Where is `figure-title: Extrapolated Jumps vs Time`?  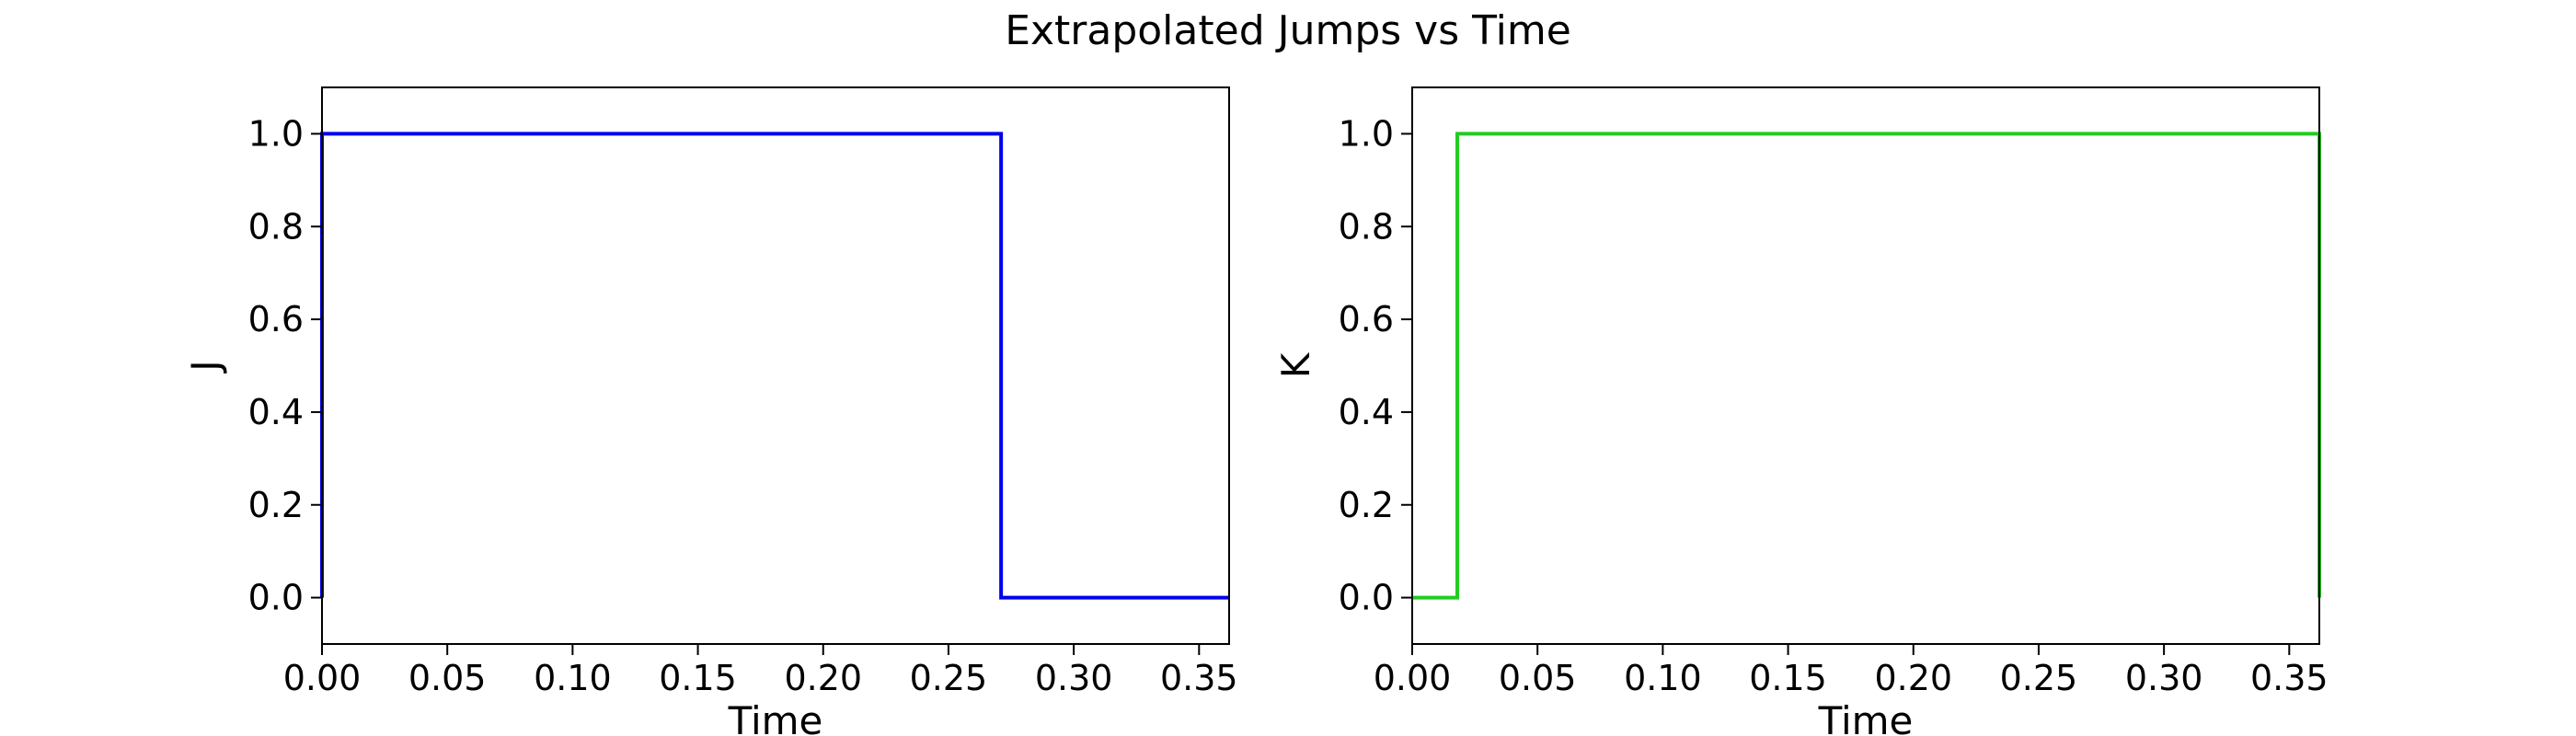
figure-title: Extrapolated Jumps vs Time is located at coordinates (1288, 30).